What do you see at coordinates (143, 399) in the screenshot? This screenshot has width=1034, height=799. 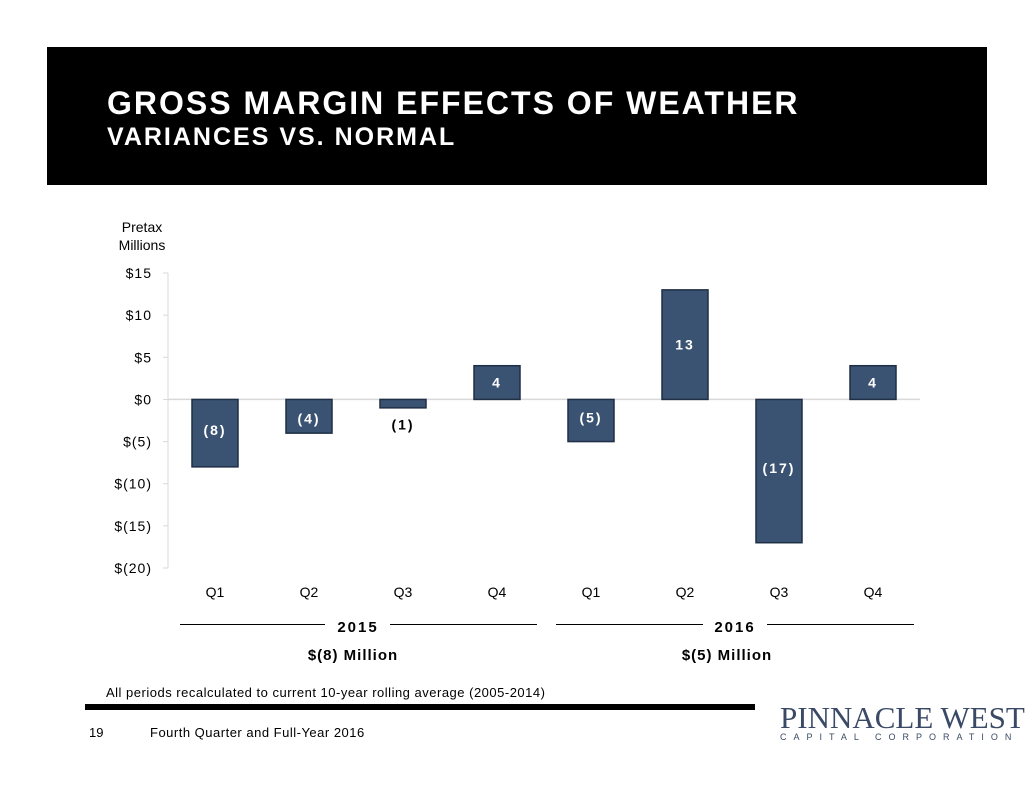 I see `y-tick-label: $0` at bounding box center [143, 399].